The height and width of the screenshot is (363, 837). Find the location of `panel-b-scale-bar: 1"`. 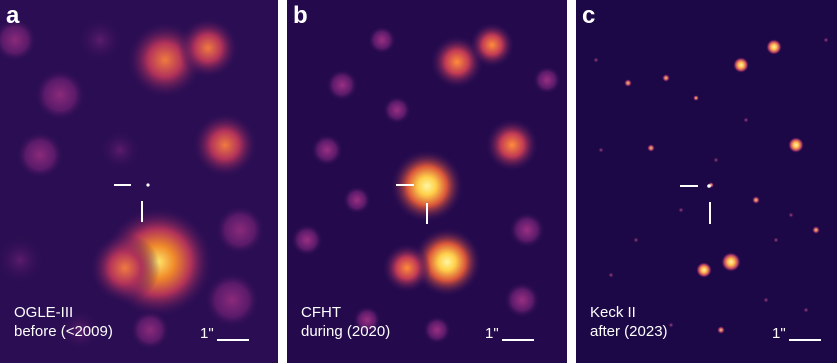

panel-b-scale-bar: 1" is located at coordinates (509, 334).